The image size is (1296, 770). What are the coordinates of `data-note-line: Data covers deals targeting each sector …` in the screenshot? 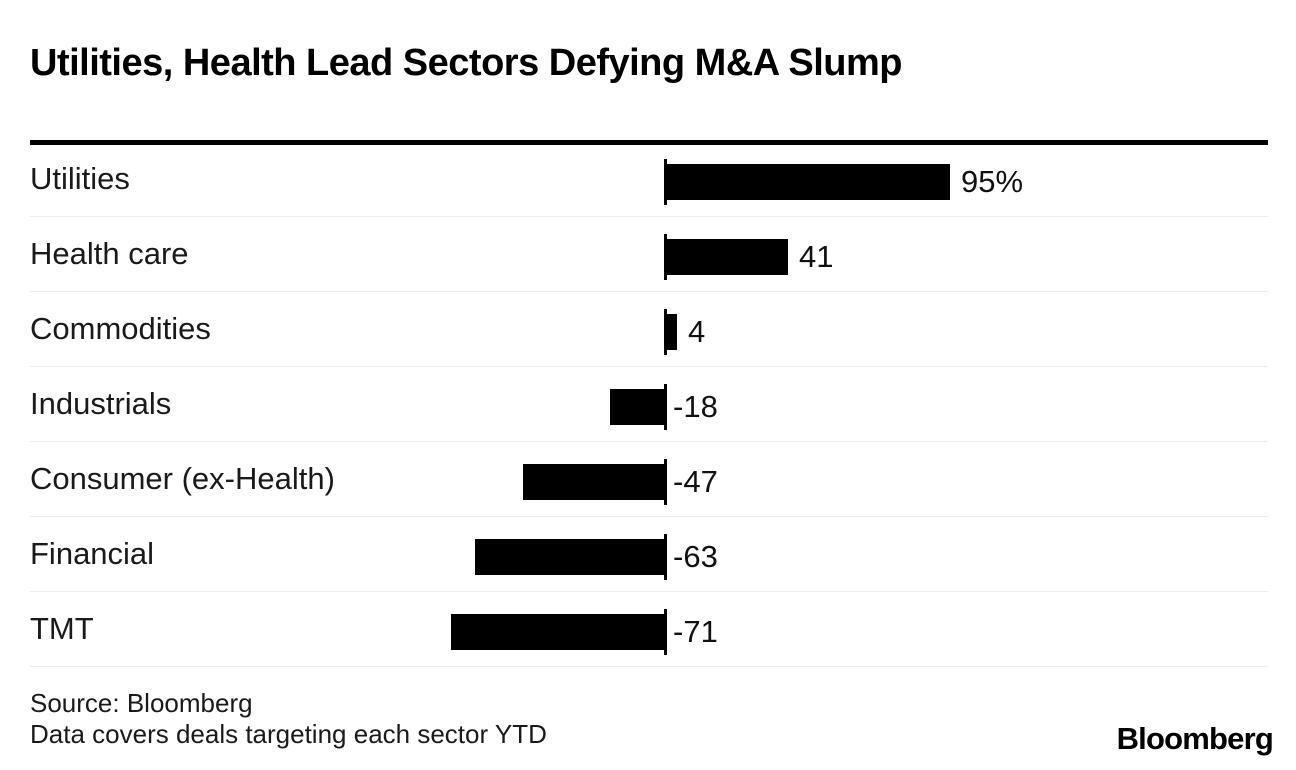 It's located at (288, 734).